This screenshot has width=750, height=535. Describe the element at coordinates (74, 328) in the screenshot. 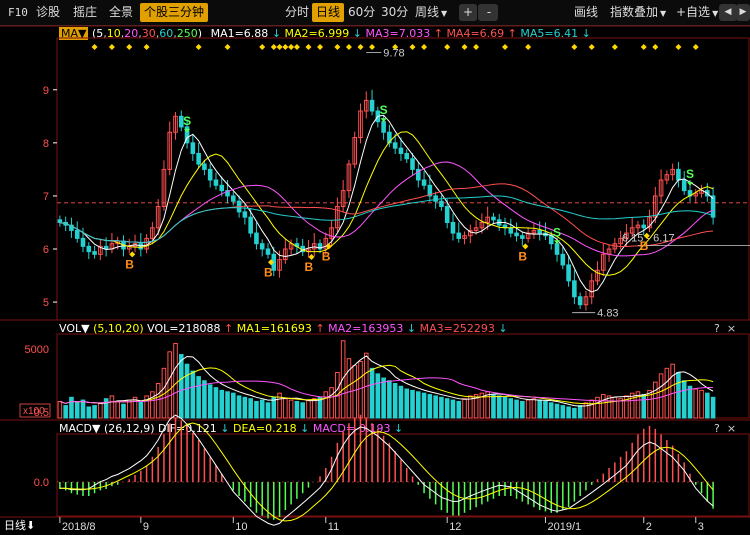

I see `vol-selector: VOL▼` at that location.